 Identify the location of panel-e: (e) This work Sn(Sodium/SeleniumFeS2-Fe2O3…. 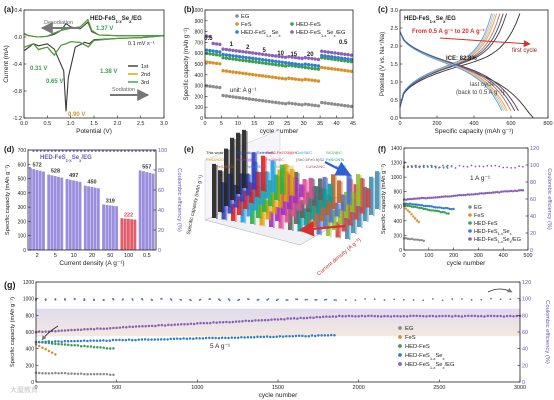
(282, 203).